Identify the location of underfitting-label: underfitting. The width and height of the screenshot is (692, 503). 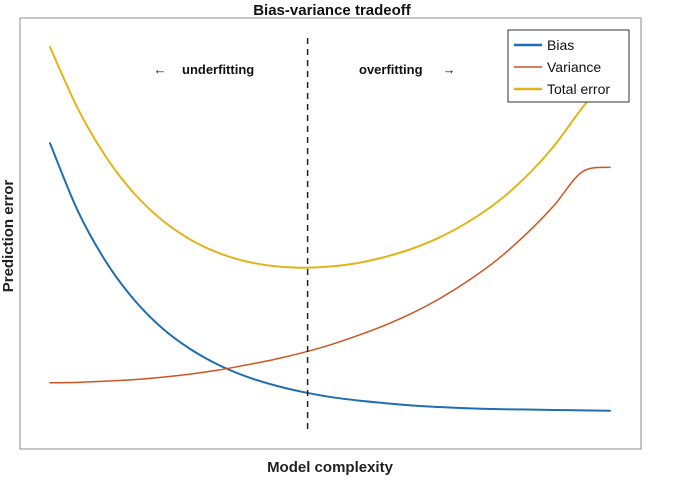
(218, 69).